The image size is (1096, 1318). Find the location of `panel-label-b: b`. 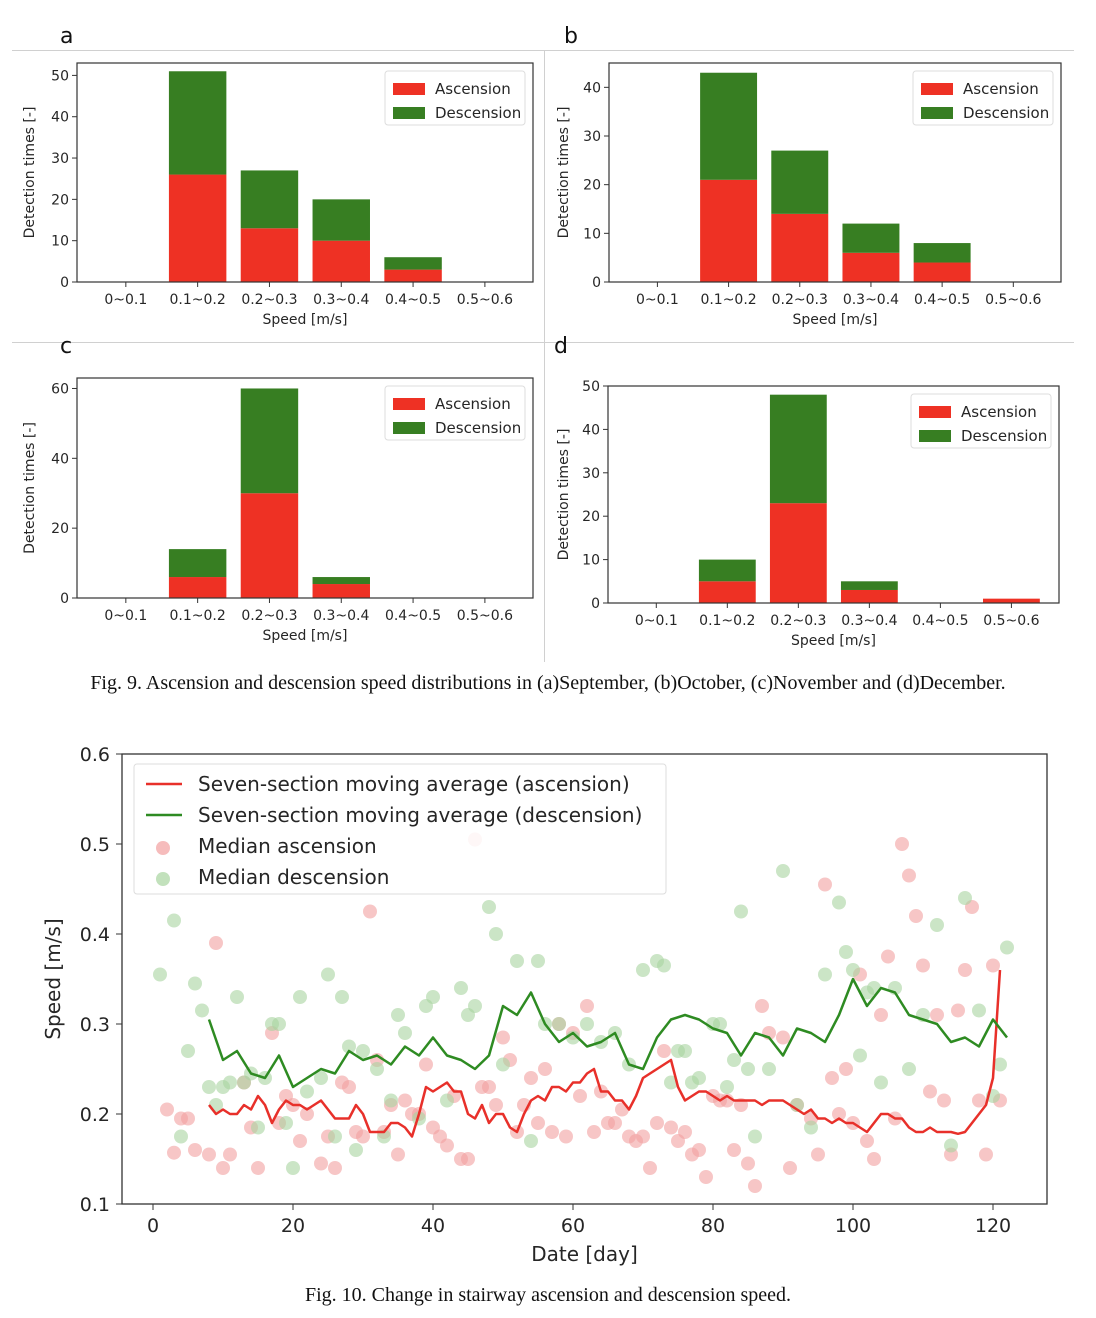

panel-label-b: b is located at coordinates (571, 36).